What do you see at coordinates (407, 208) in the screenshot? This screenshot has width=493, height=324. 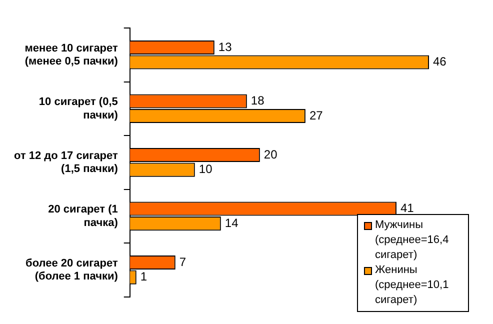 I see `data-label: 41` at bounding box center [407, 208].